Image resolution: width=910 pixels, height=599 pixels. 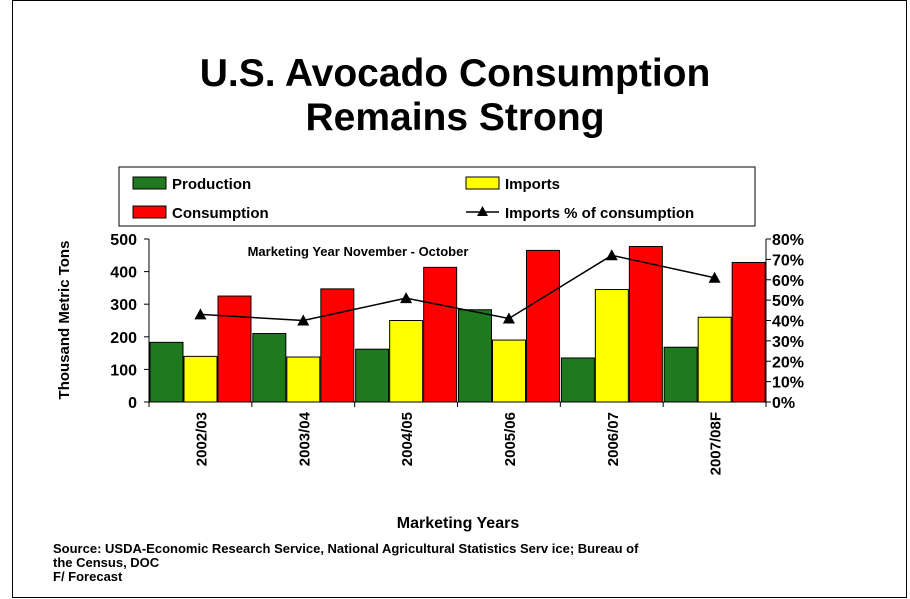 I want to click on y-tick-label-100: 100, so click(x=123, y=370).